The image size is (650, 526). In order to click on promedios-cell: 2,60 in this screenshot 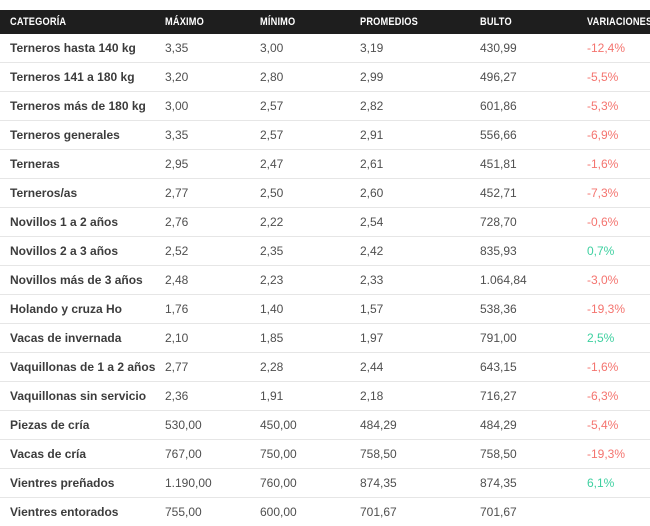, I will do `click(410, 193)`.